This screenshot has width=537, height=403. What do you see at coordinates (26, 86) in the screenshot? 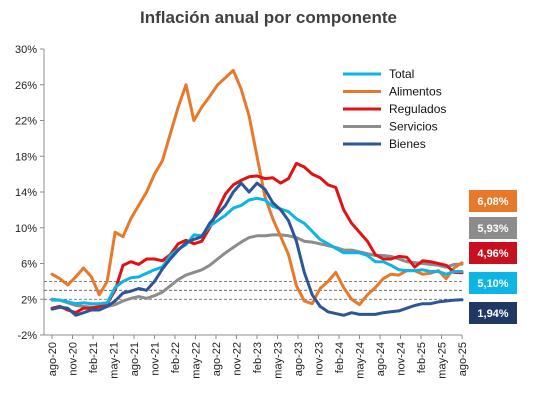
I see `y-tick-label: 26%` at bounding box center [26, 86].